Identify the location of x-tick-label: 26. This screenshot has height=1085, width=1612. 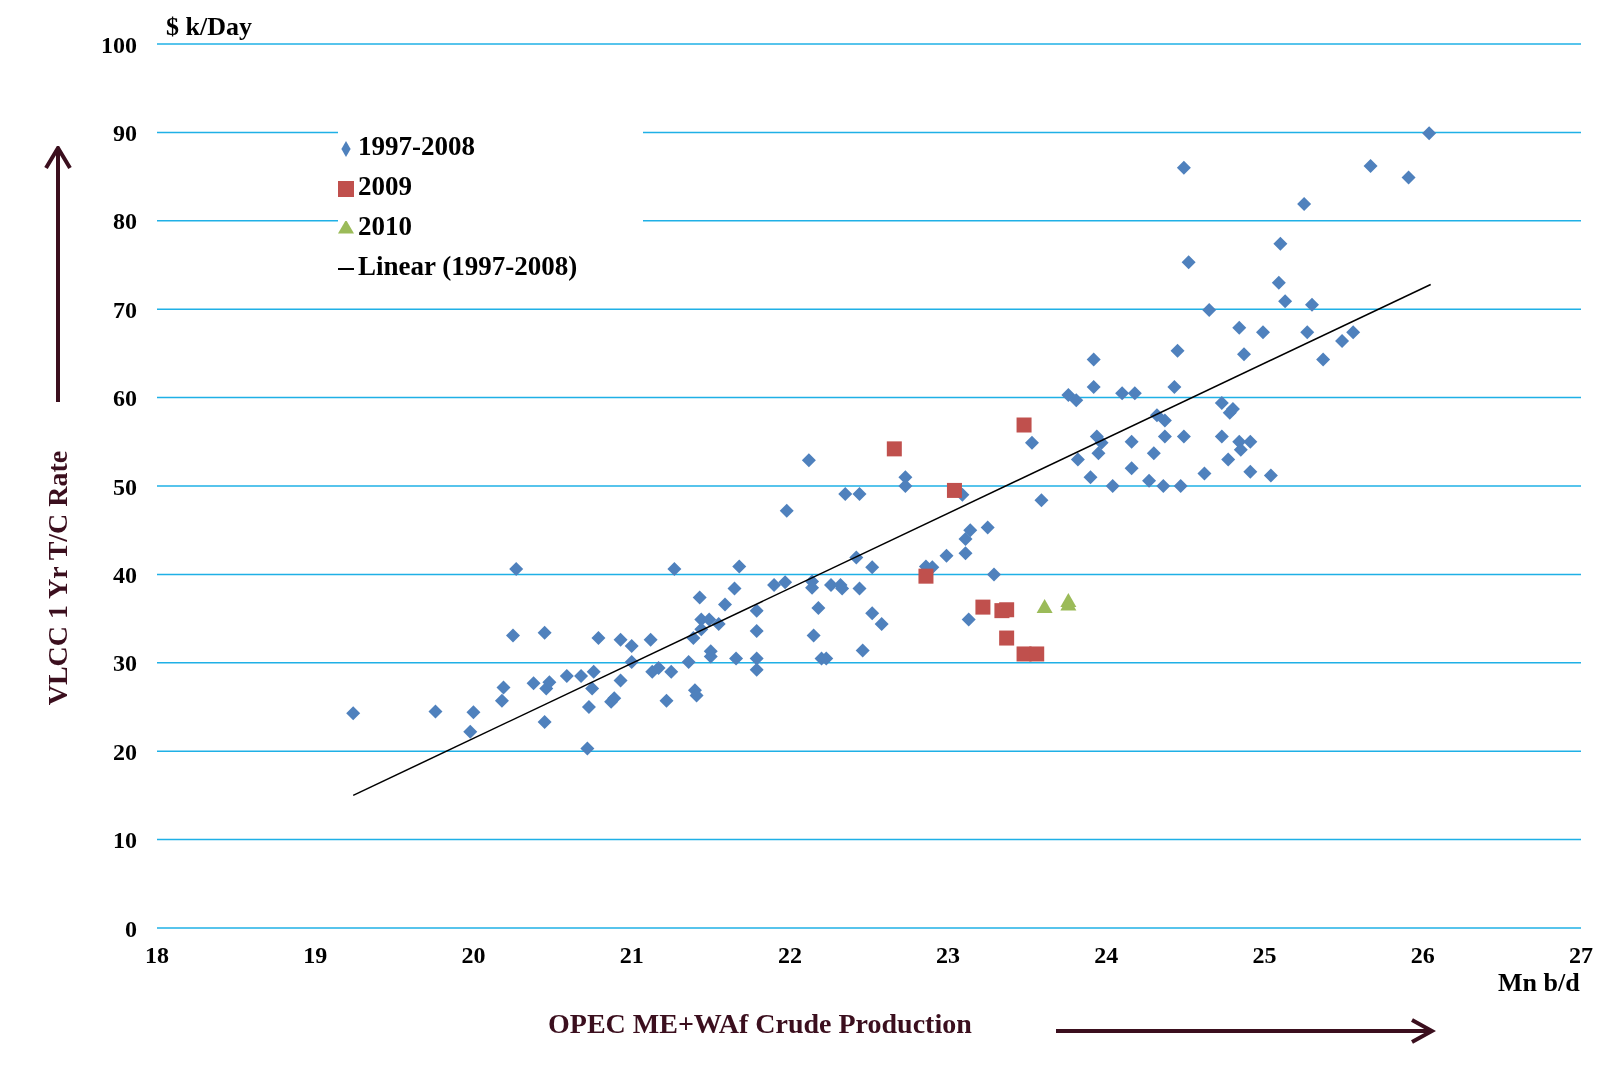
(1422, 955).